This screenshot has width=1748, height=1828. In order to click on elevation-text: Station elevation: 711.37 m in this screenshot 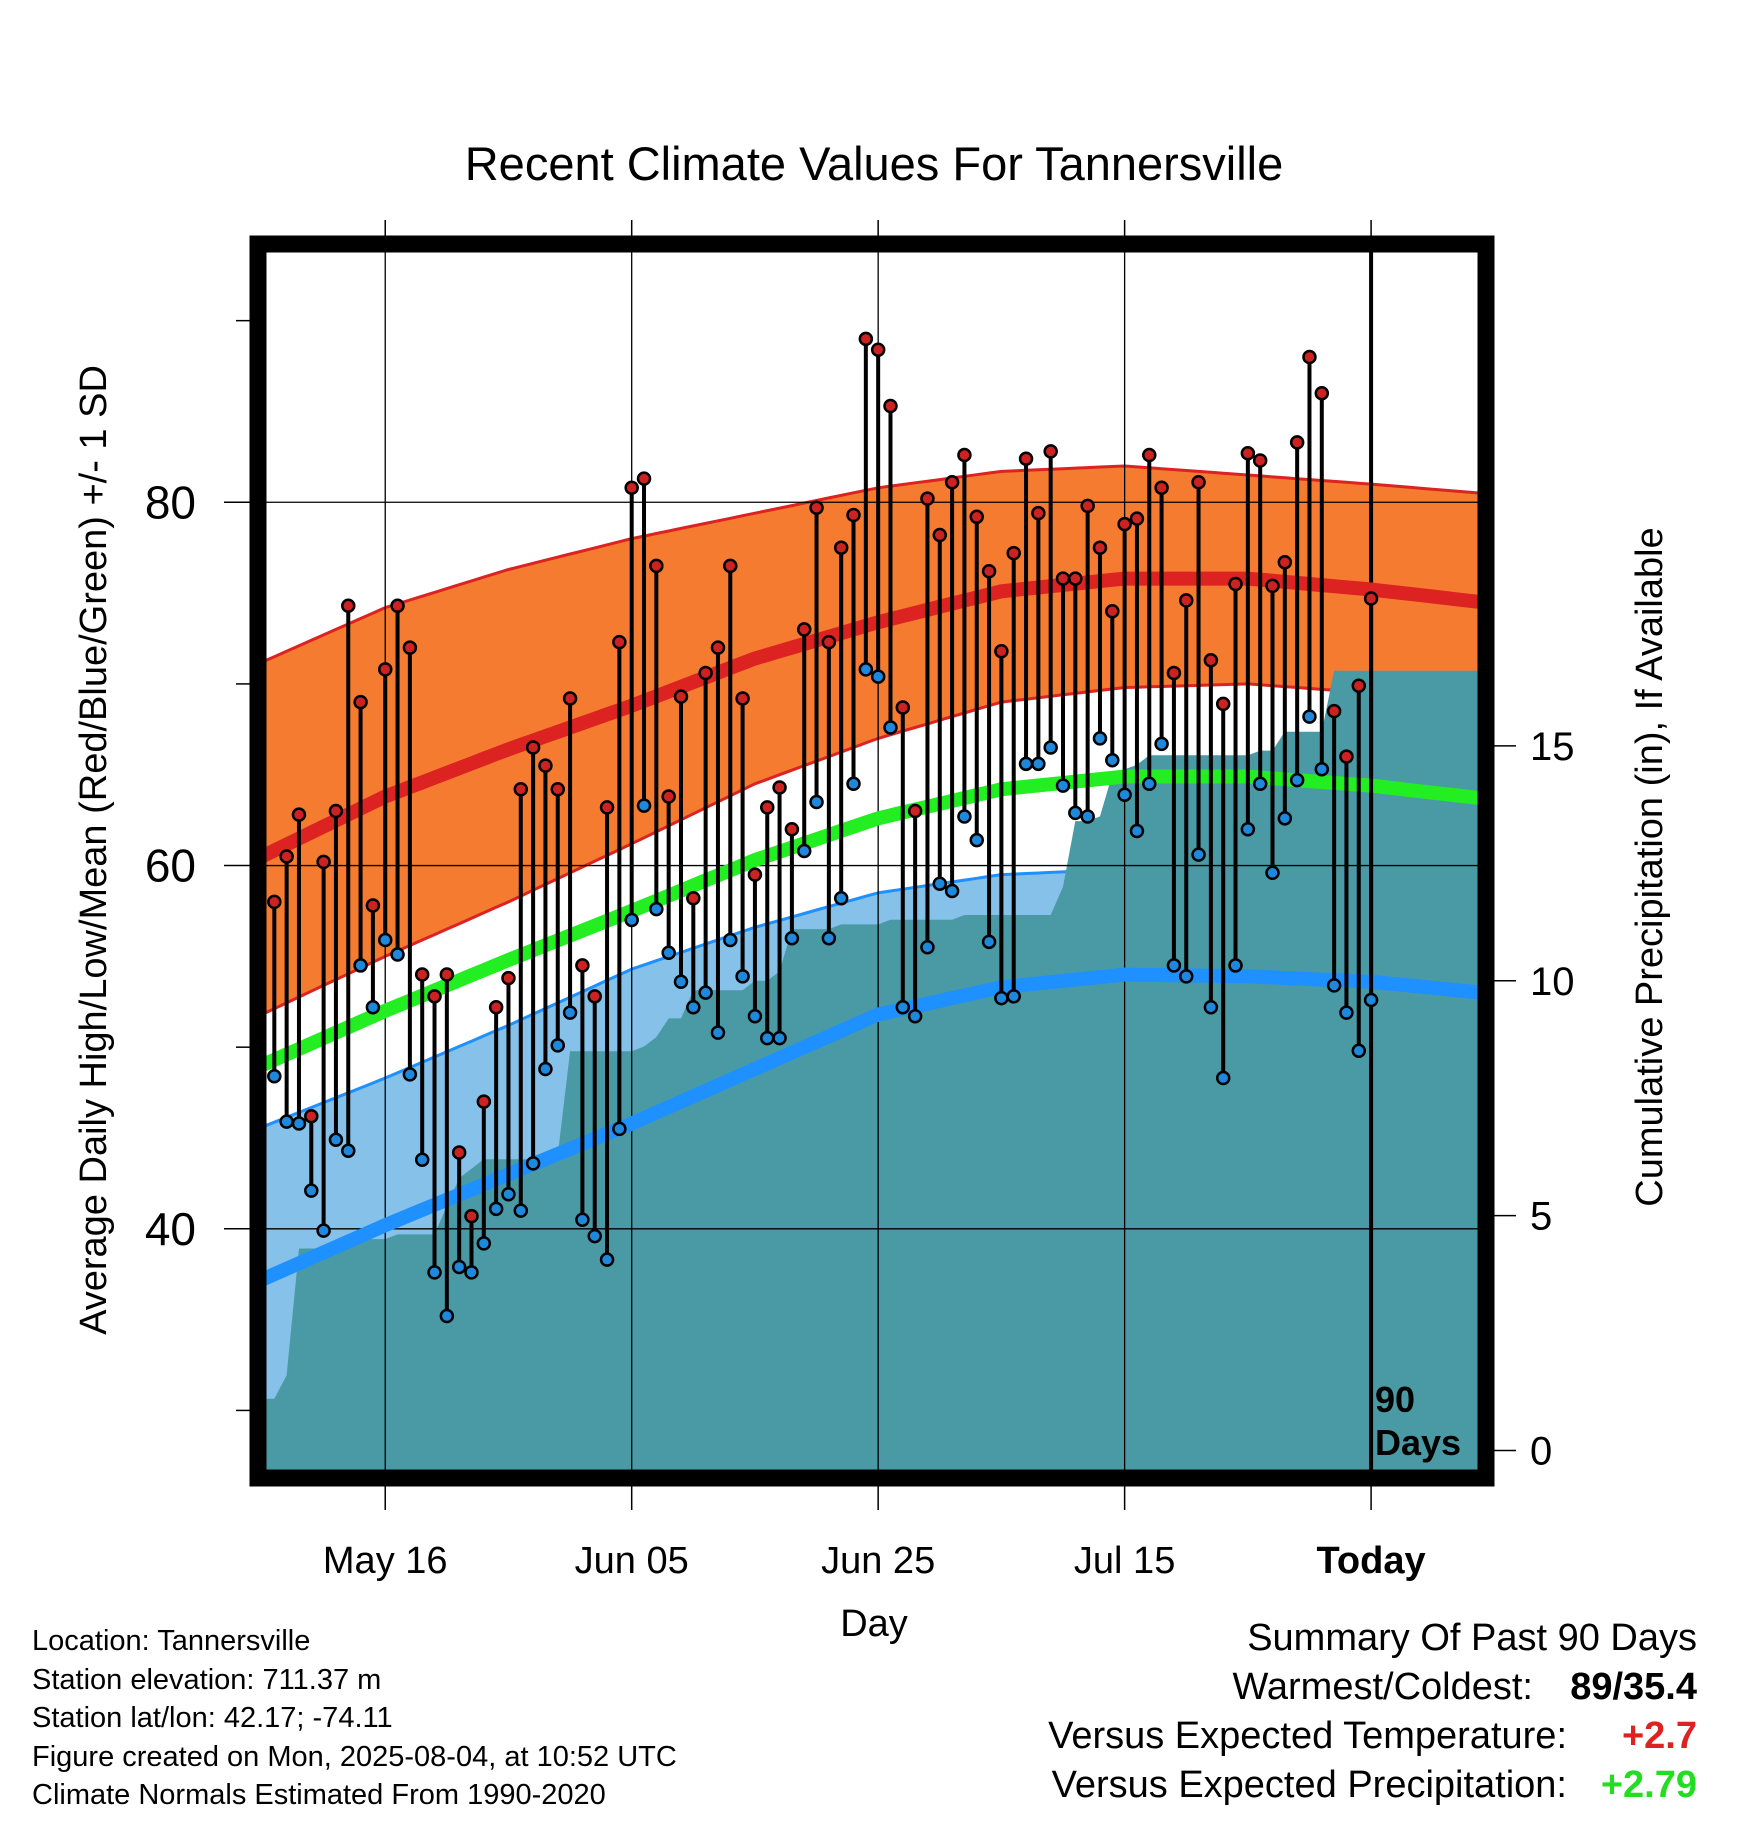, I will do `click(207, 1679)`.